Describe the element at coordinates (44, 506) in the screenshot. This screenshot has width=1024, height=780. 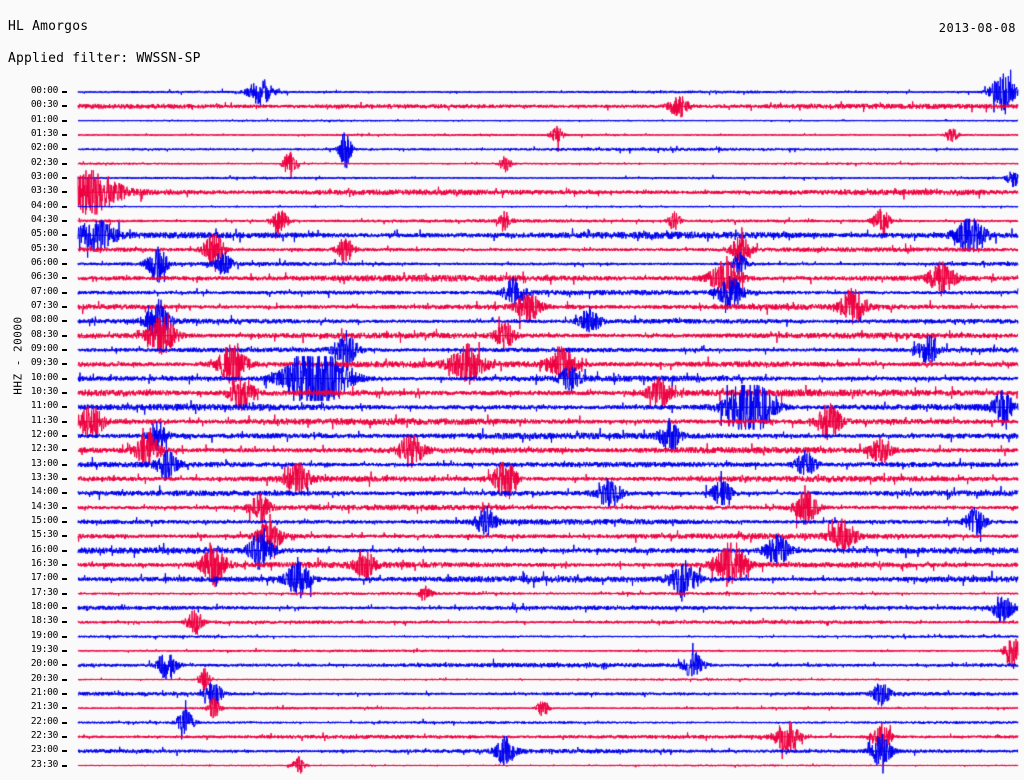
I see `time-axis-label: 14:30` at that location.